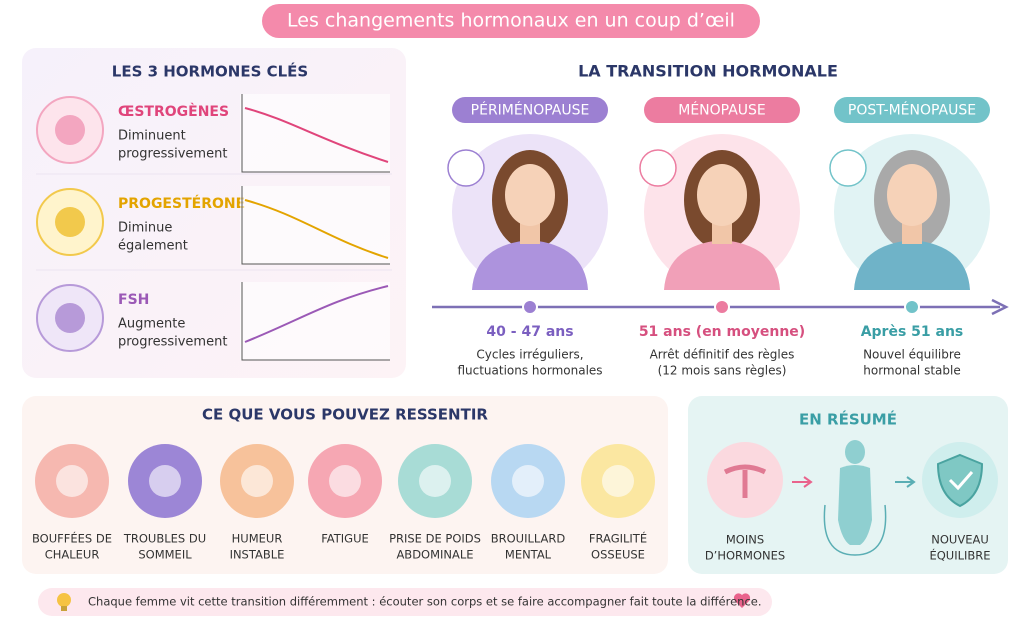 The height and width of the screenshot is (626, 1024). I want to click on symptom-label: FRAGILITÉ, so click(618, 538).